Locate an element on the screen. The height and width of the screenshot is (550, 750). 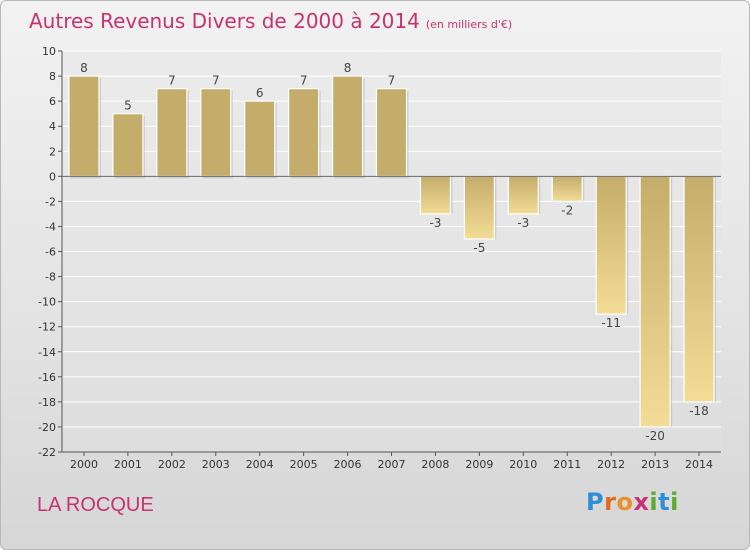
x-tick-label: 2012 is located at coordinates (611, 464).